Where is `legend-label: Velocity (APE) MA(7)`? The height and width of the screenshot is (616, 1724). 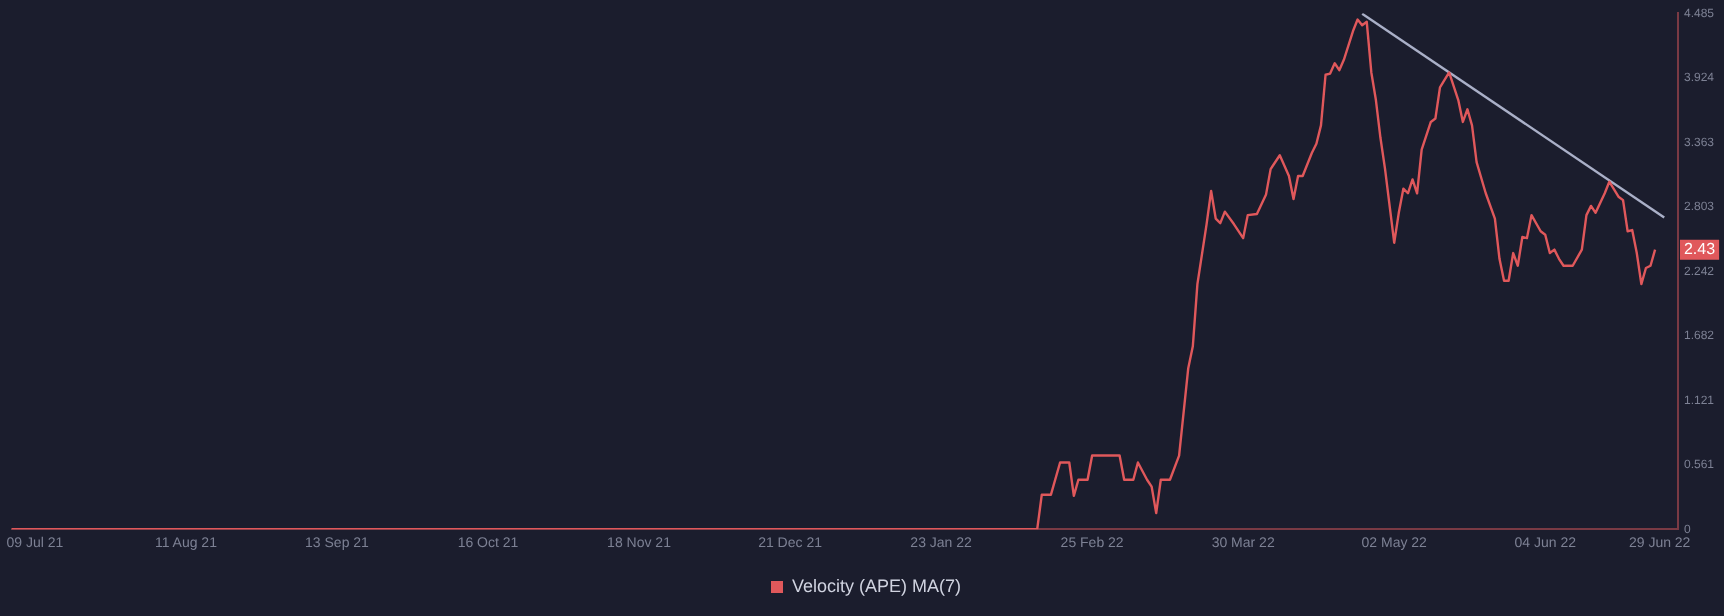 legend-label: Velocity (APE) MA(7) is located at coordinates (876, 585).